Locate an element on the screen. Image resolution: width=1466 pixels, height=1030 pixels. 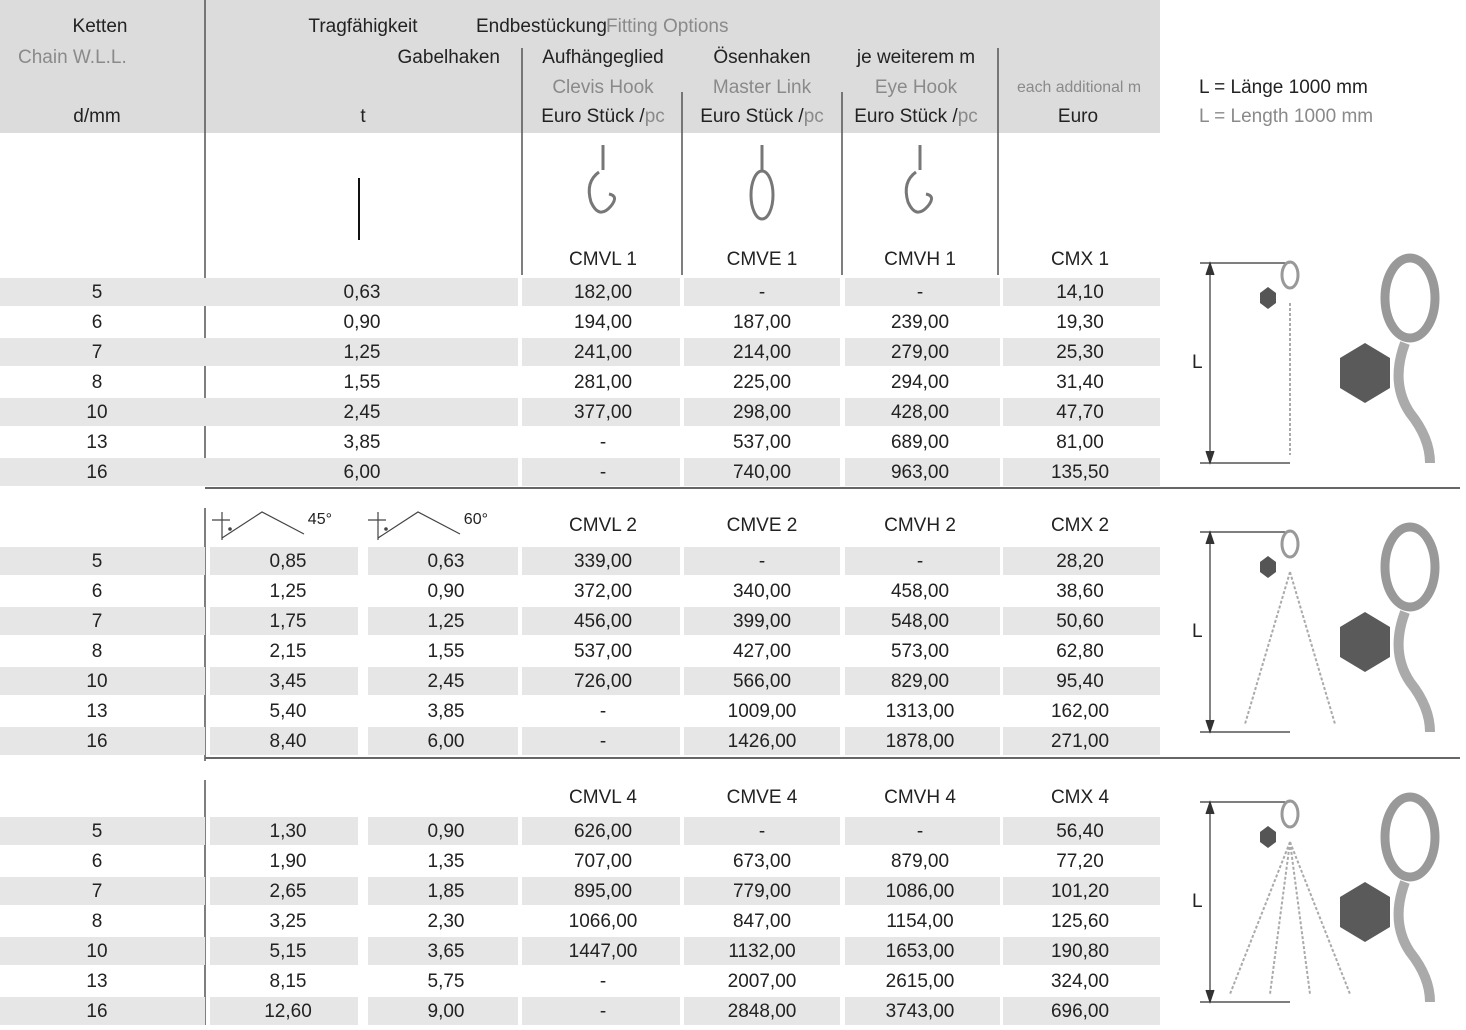
cell: 16 is located at coordinates (96, 472).